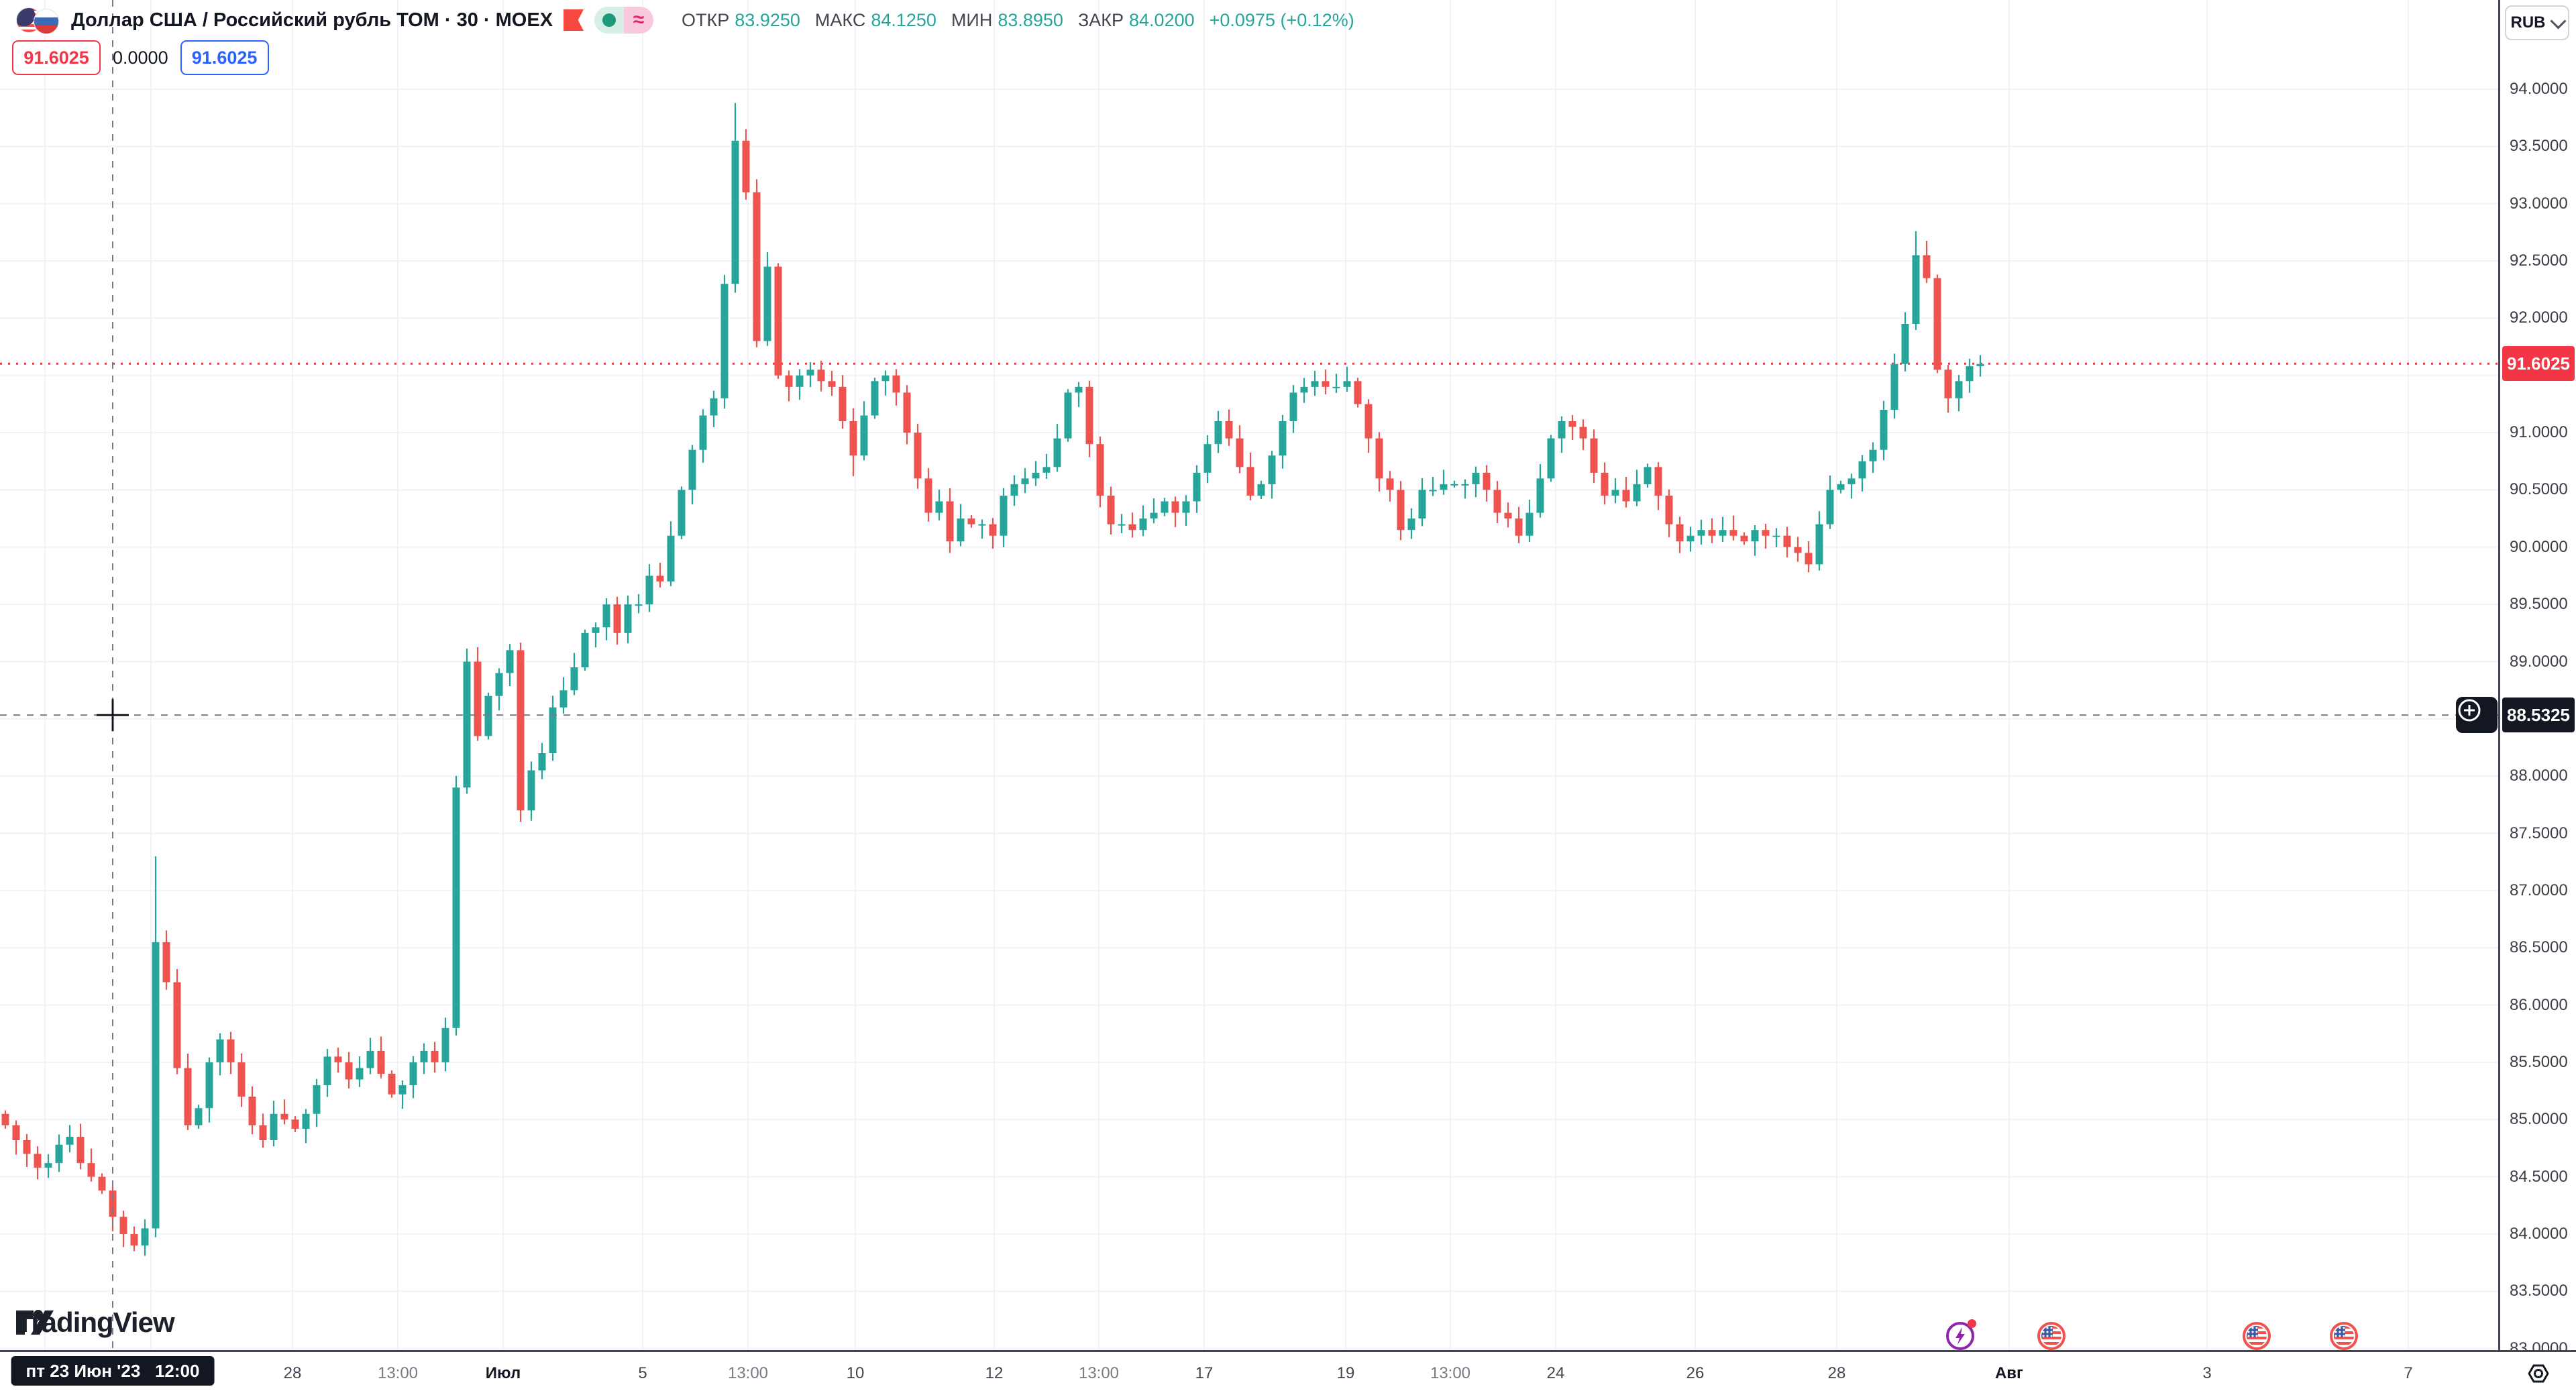  I want to click on high-value: 84.1250, so click(903, 19).